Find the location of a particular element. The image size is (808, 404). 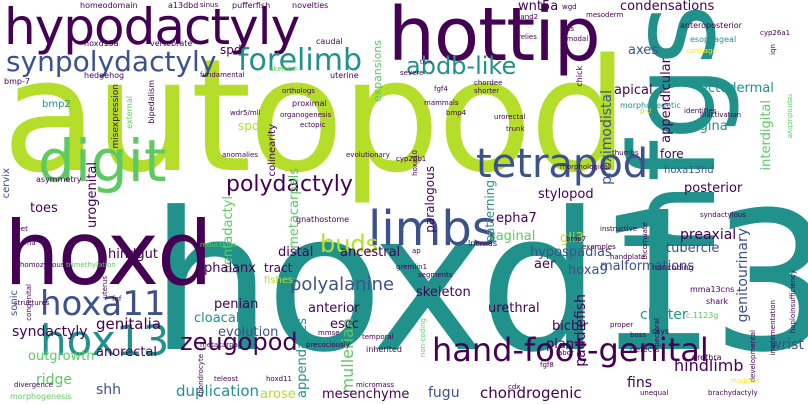

word-proper: proper is located at coordinates (622, 325).